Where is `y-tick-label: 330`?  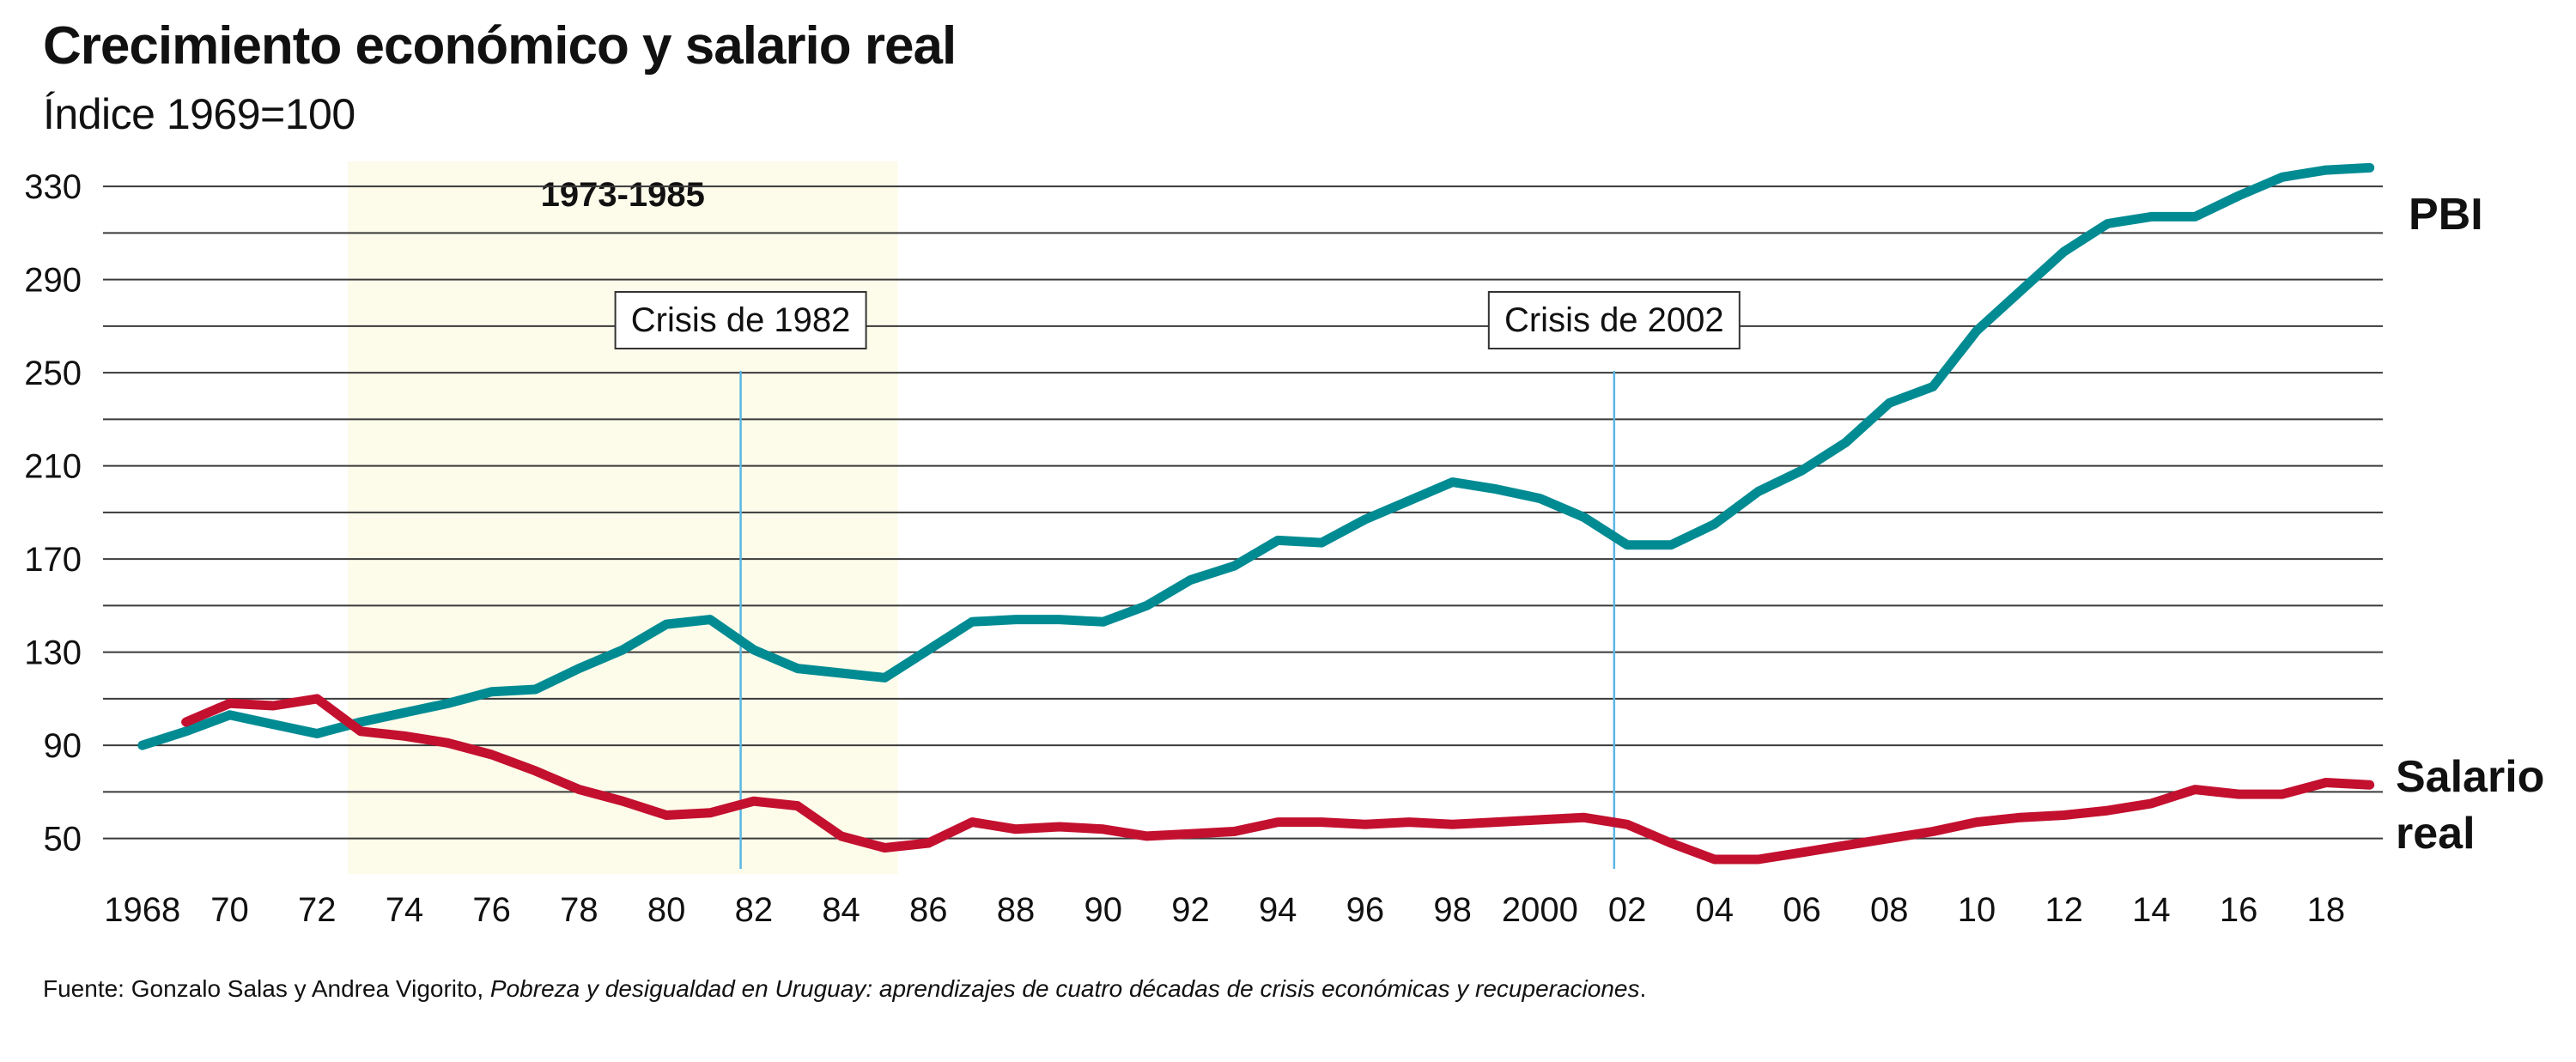 y-tick-label: 330 is located at coordinates (53, 187).